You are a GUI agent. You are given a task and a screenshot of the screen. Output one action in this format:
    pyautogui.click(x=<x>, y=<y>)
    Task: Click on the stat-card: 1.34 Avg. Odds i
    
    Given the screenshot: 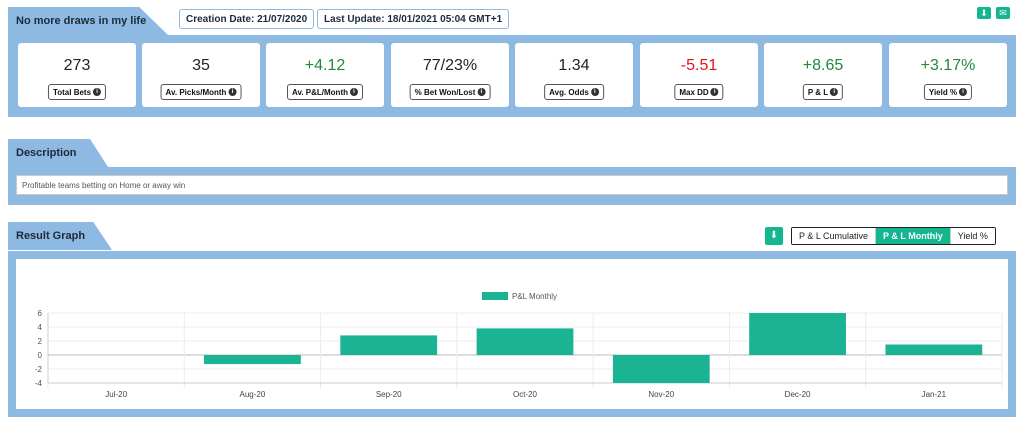 What is the action you would take?
    pyautogui.click(x=574, y=75)
    